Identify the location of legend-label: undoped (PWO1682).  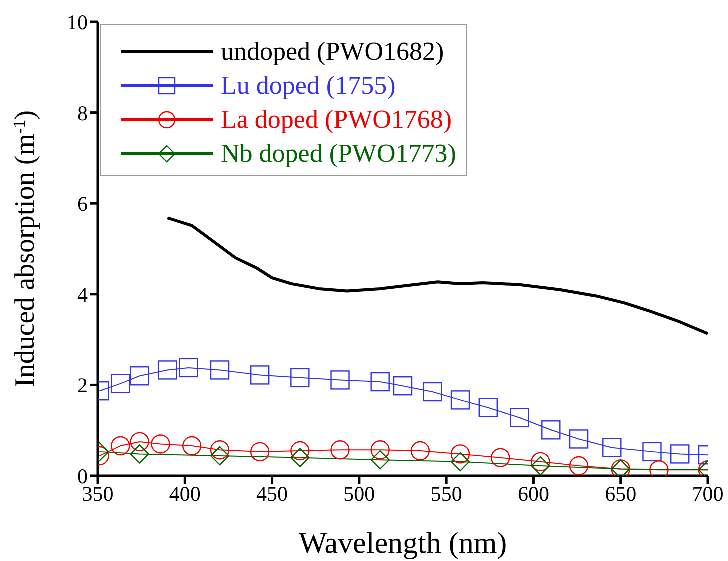
(332, 52).